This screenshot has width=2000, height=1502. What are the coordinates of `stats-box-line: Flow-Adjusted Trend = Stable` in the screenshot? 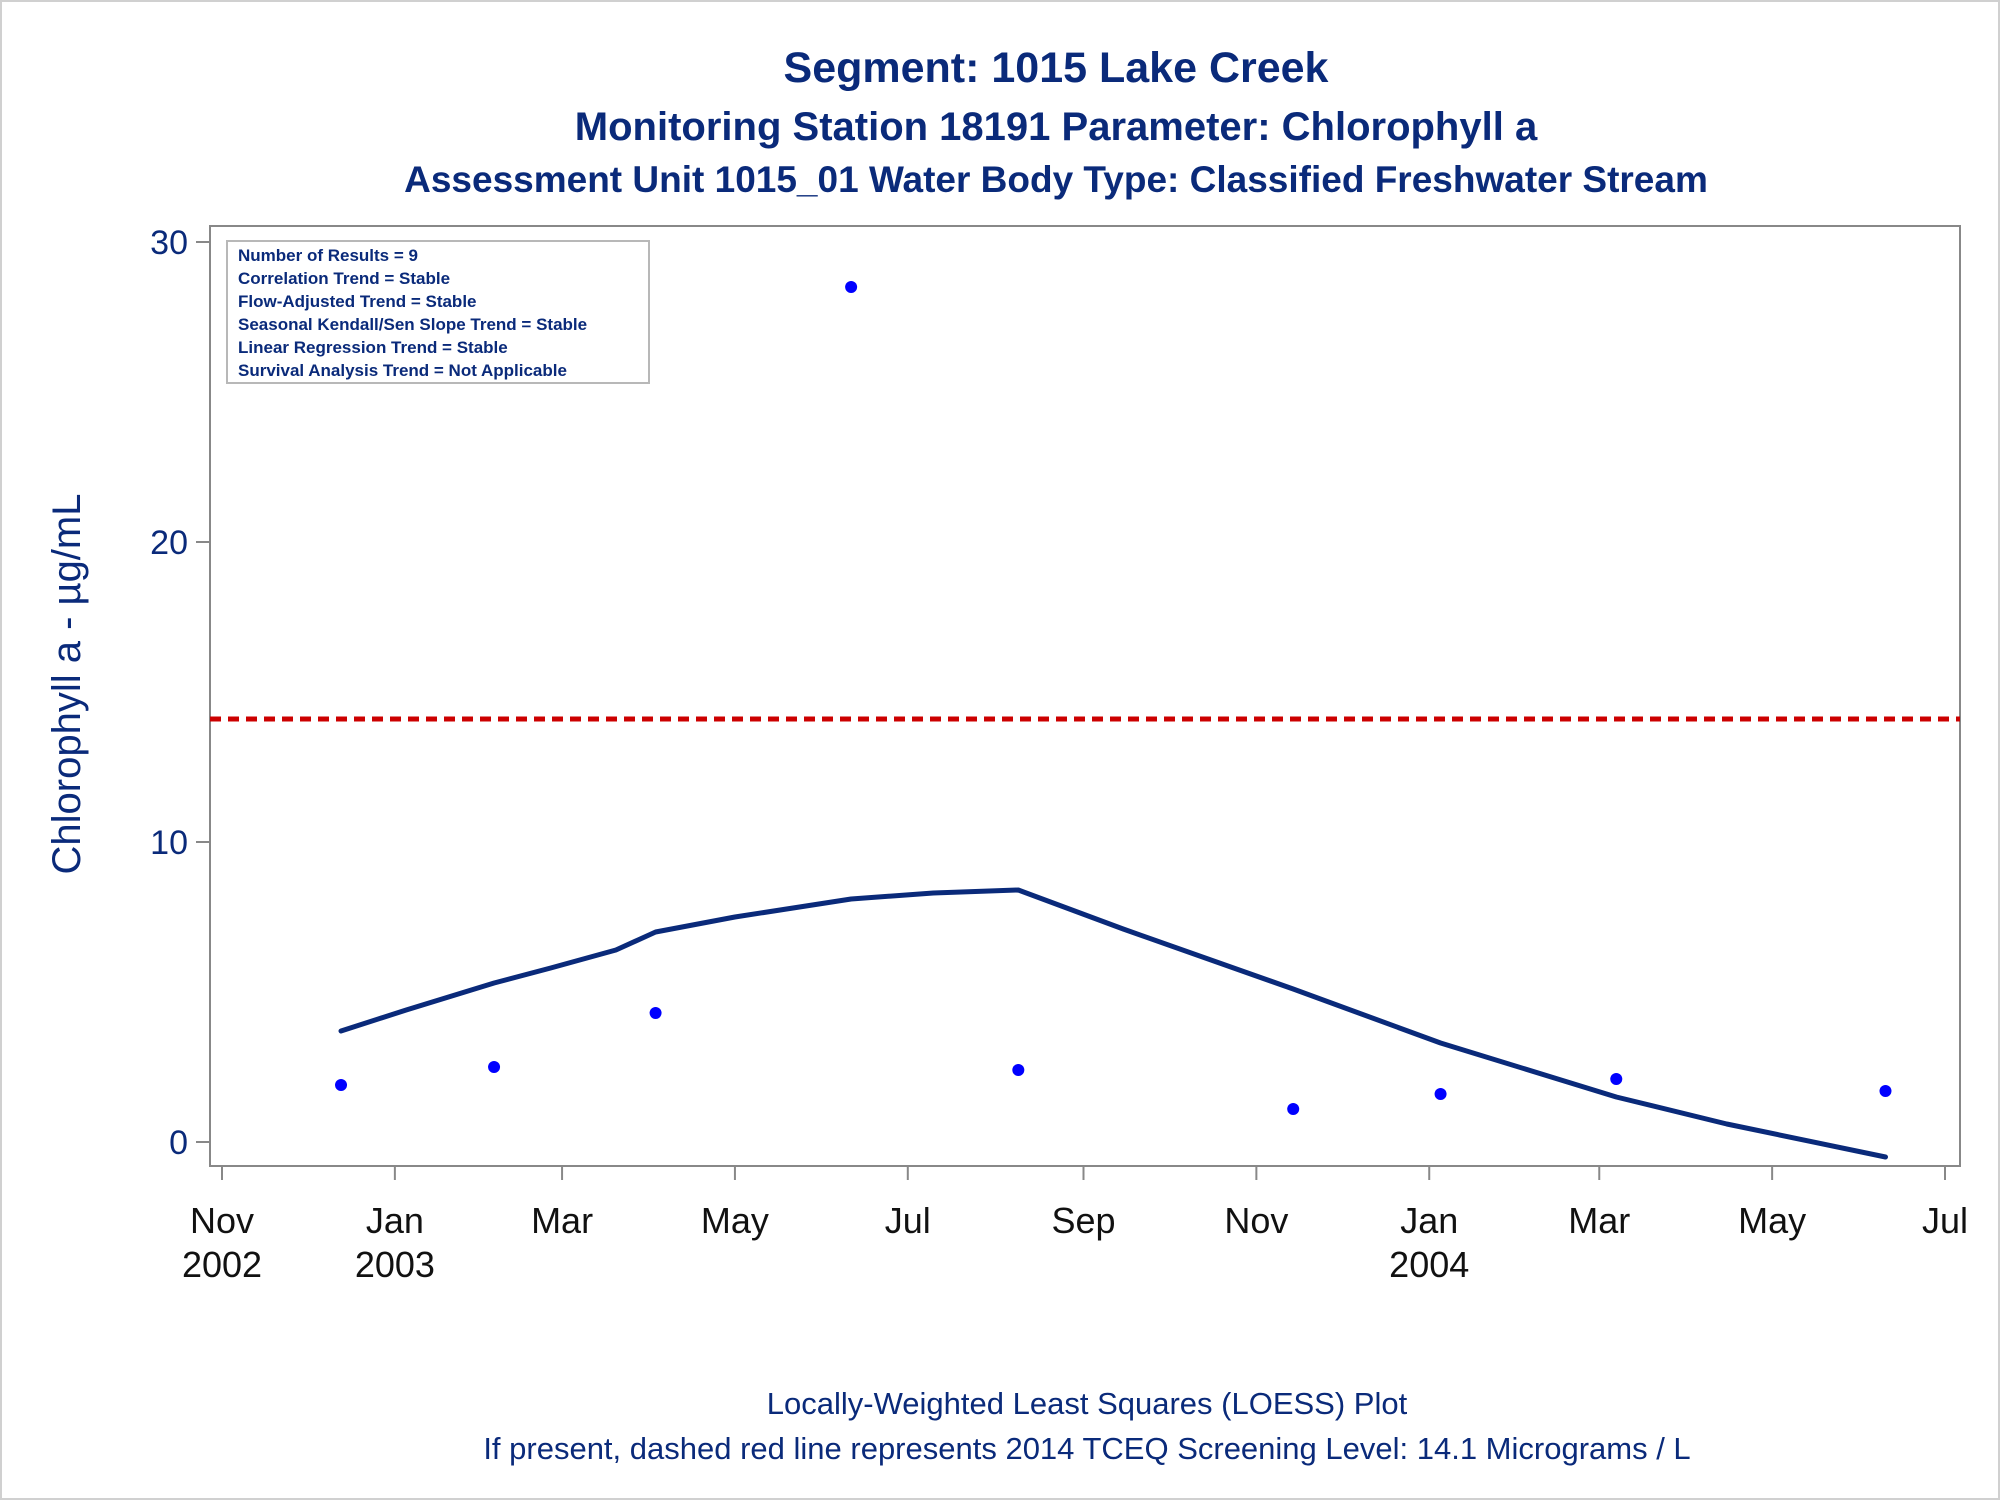 It's located at (357, 301).